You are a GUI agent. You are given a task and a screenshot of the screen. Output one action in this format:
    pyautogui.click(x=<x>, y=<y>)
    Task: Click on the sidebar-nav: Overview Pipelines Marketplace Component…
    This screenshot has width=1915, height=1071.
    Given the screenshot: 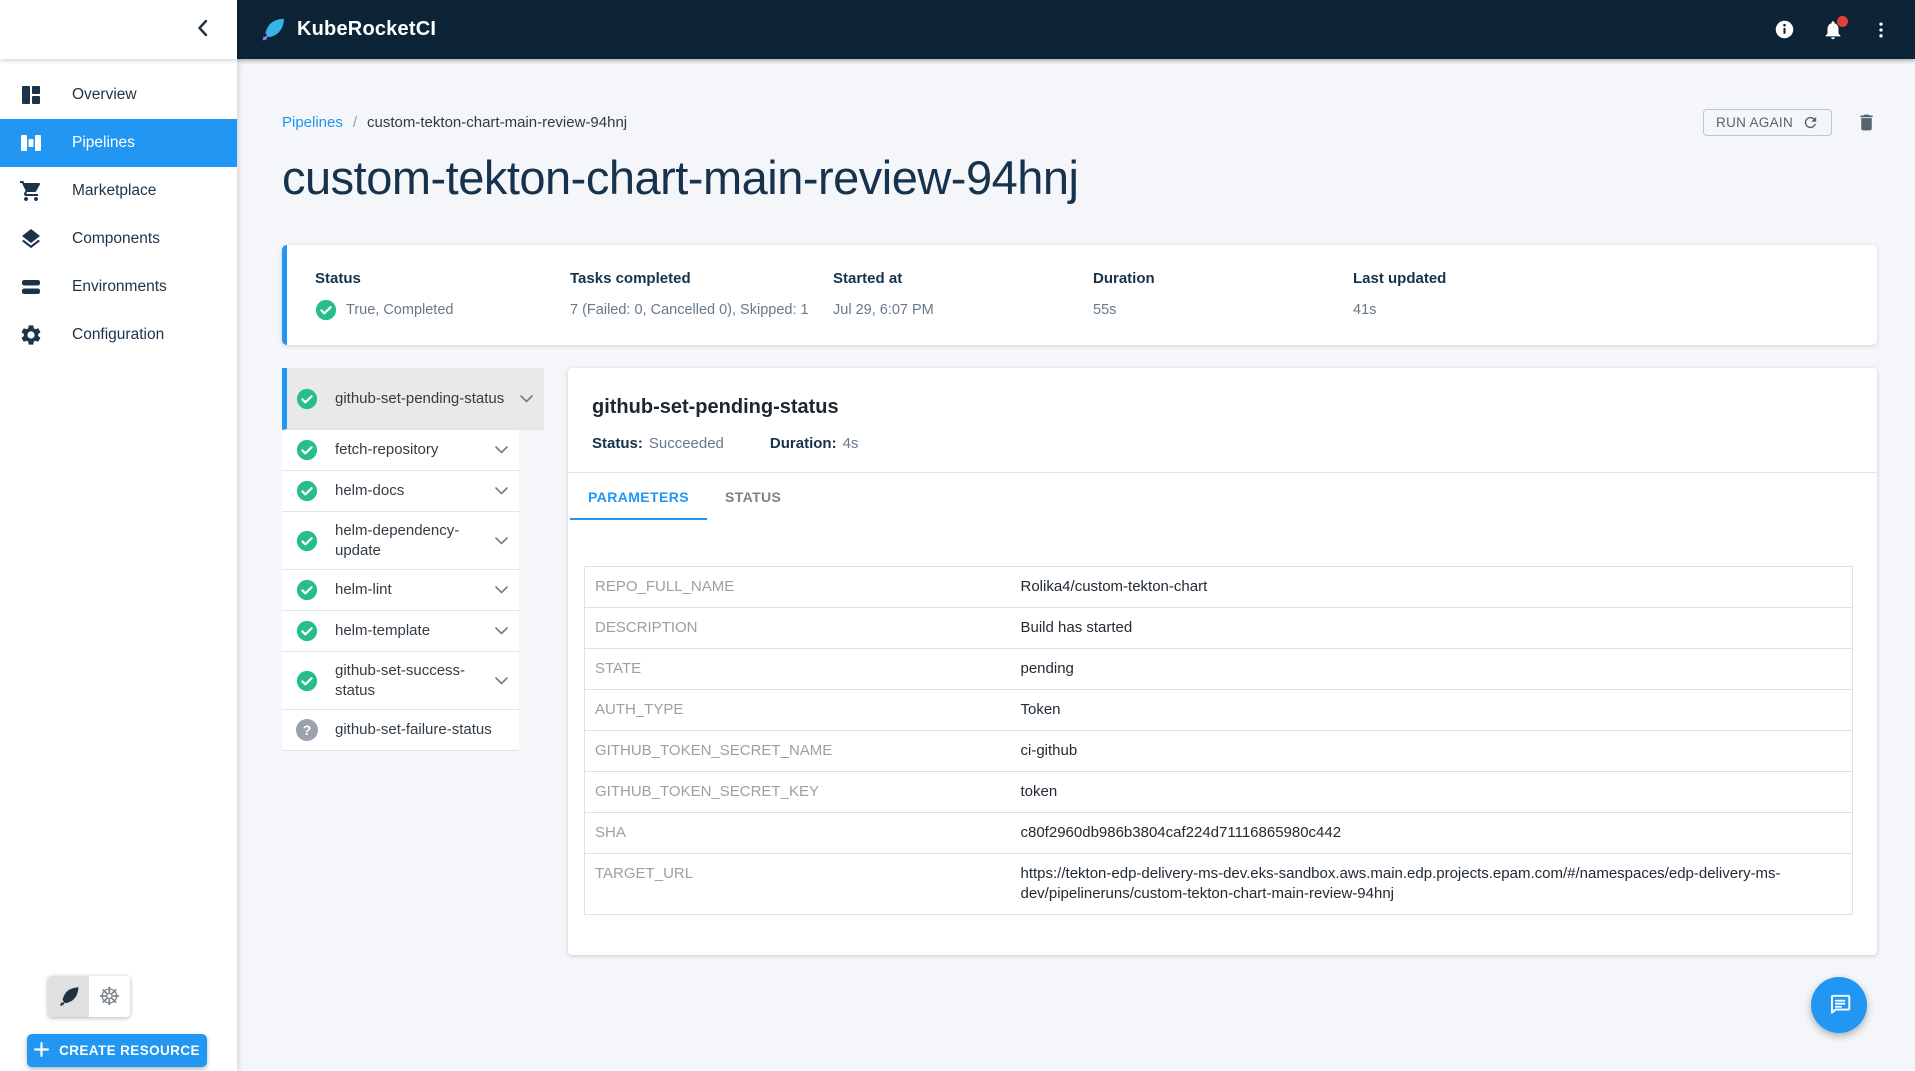 What is the action you would take?
    pyautogui.click(x=118, y=209)
    